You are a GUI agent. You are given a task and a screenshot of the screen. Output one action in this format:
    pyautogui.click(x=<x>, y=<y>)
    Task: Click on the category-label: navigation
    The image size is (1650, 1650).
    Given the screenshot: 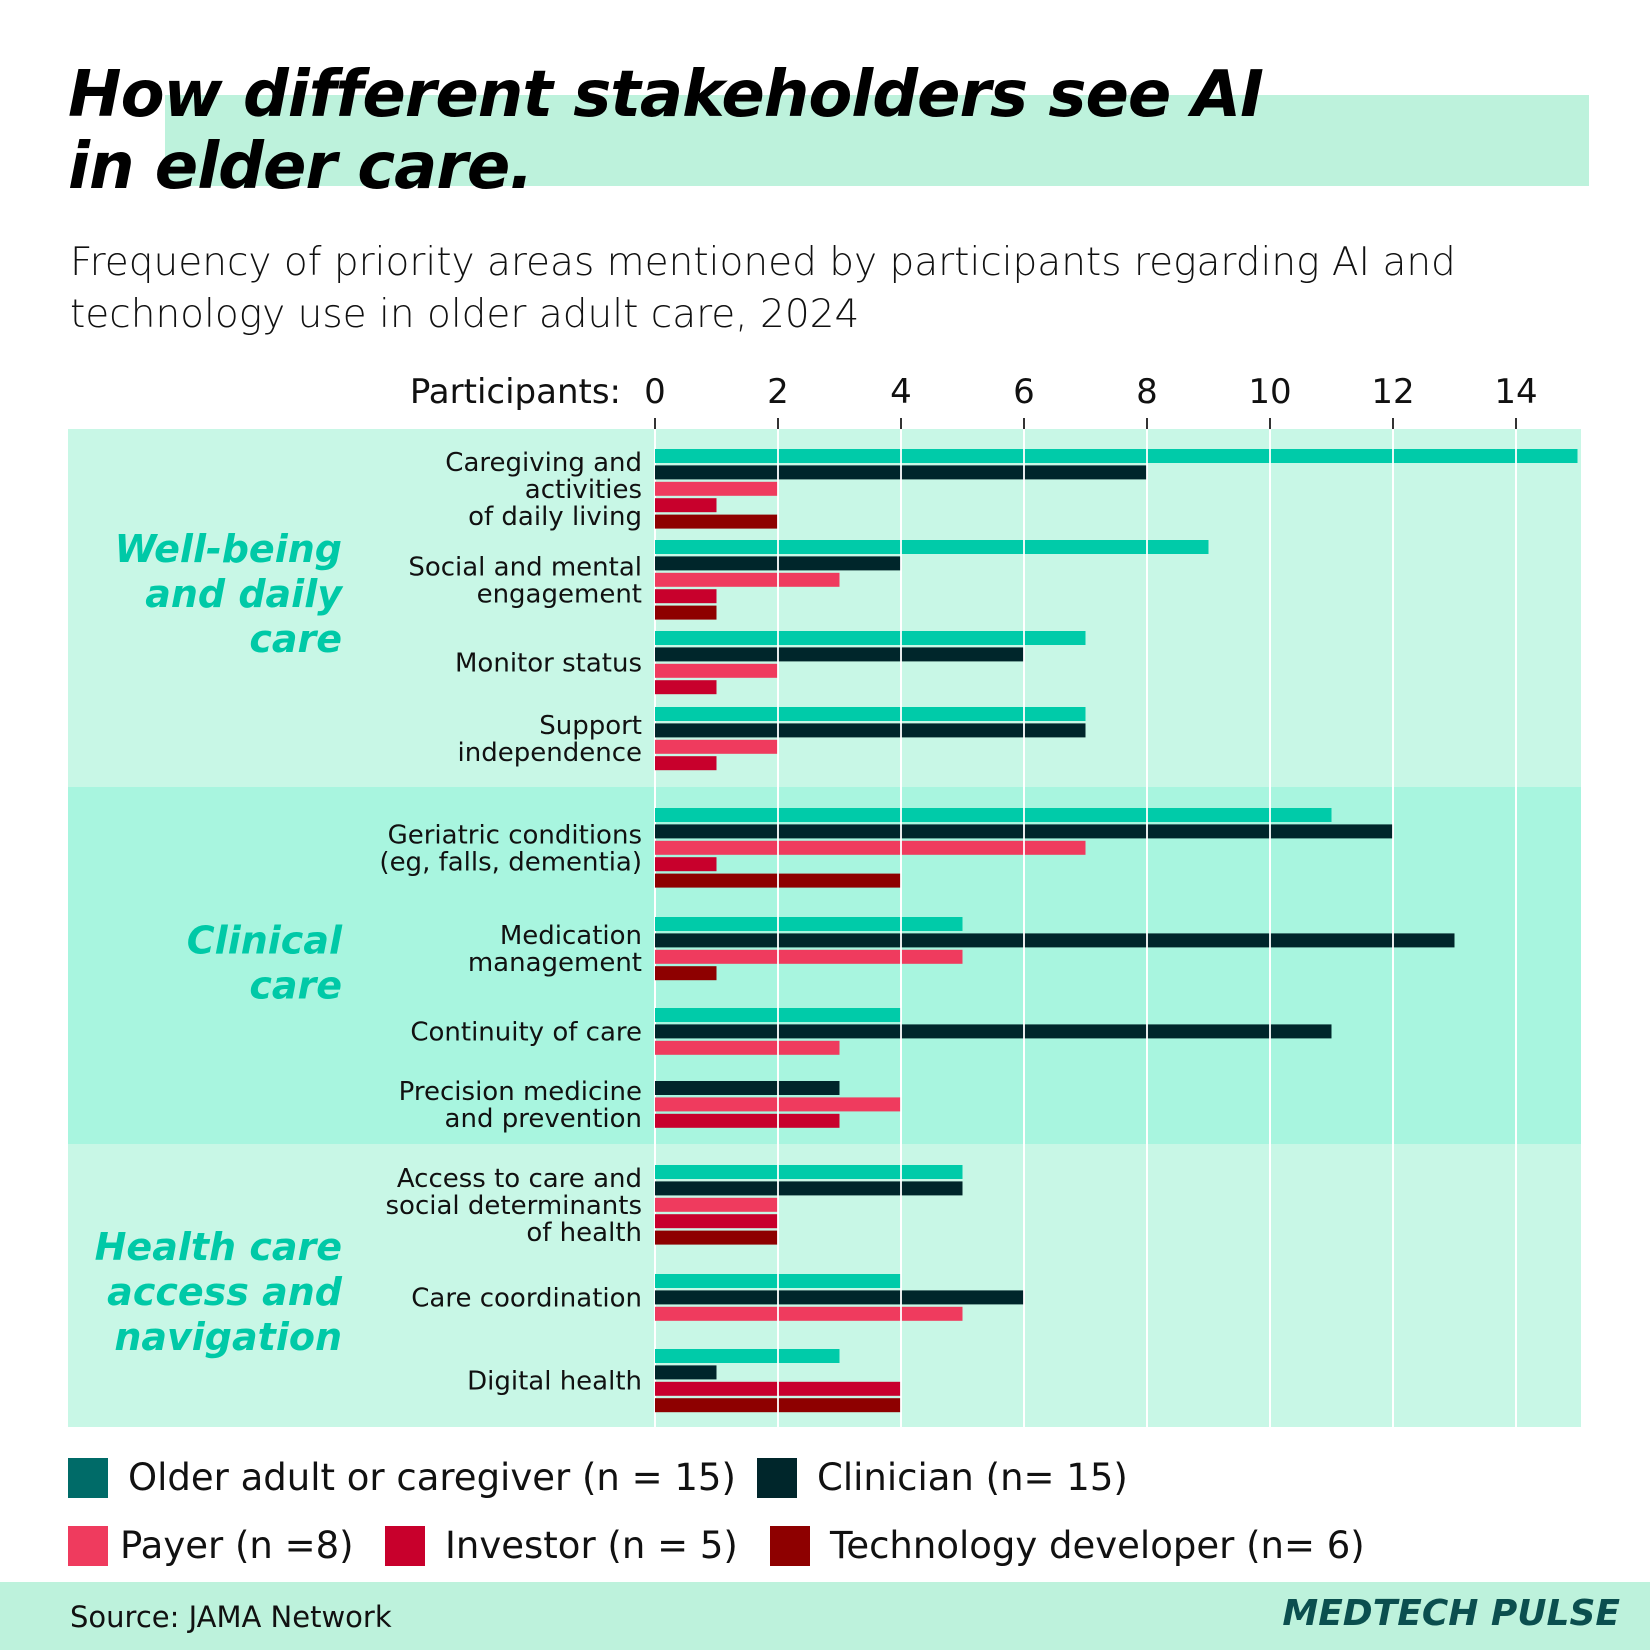 What is the action you would take?
    pyautogui.click(x=228, y=1337)
    